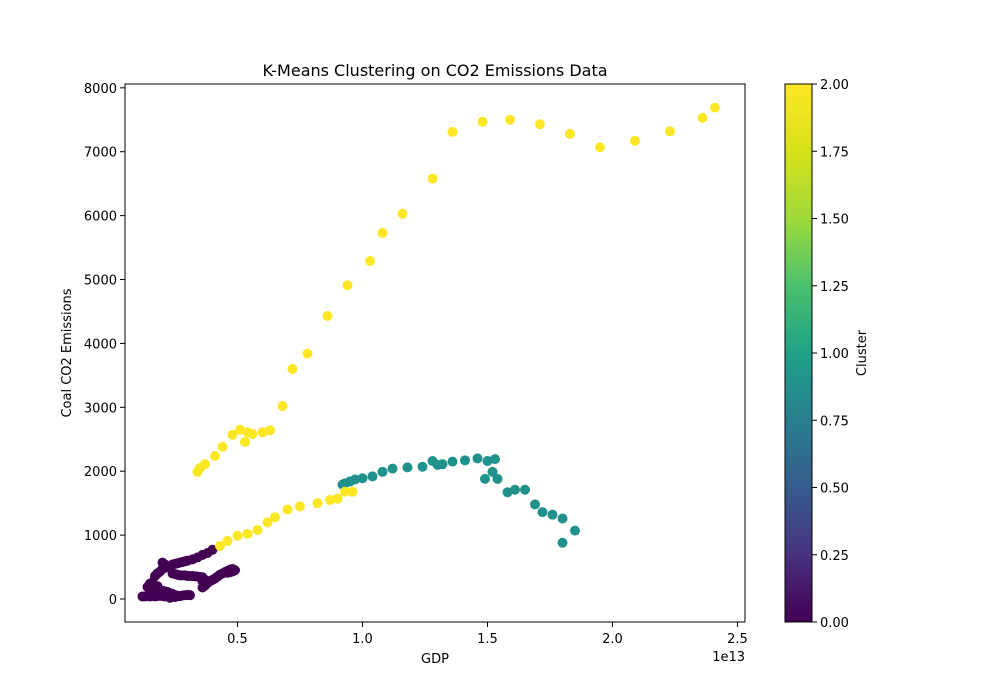 The width and height of the screenshot is (1000, 700). I want to click on colorbar-tick-label: 0.25, so click(834, 556).